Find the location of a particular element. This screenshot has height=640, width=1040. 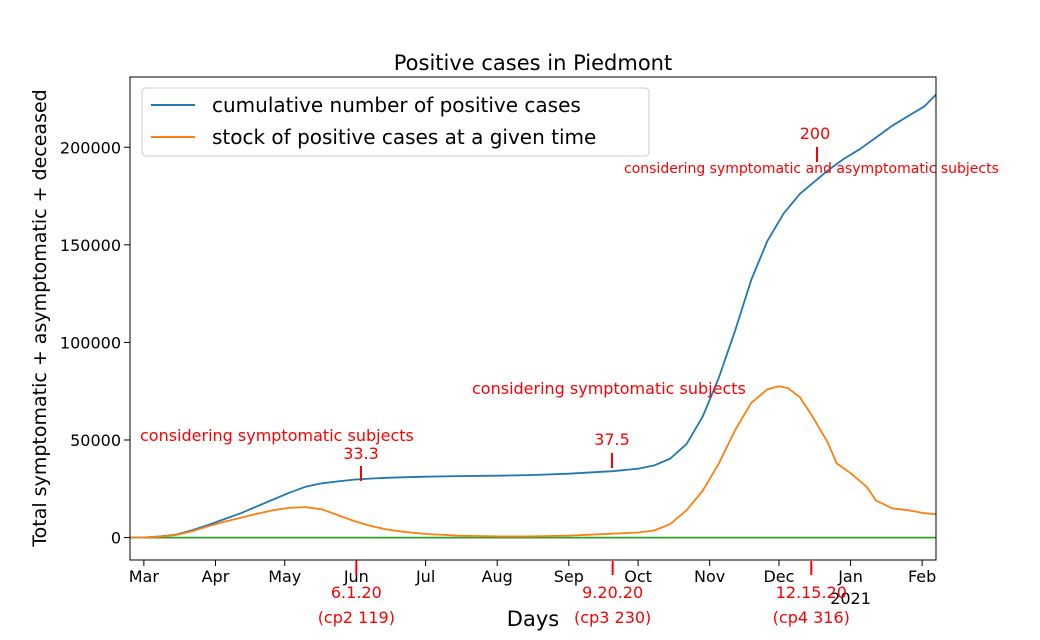

x-tick-label: May is located at coordinates (284, 576).